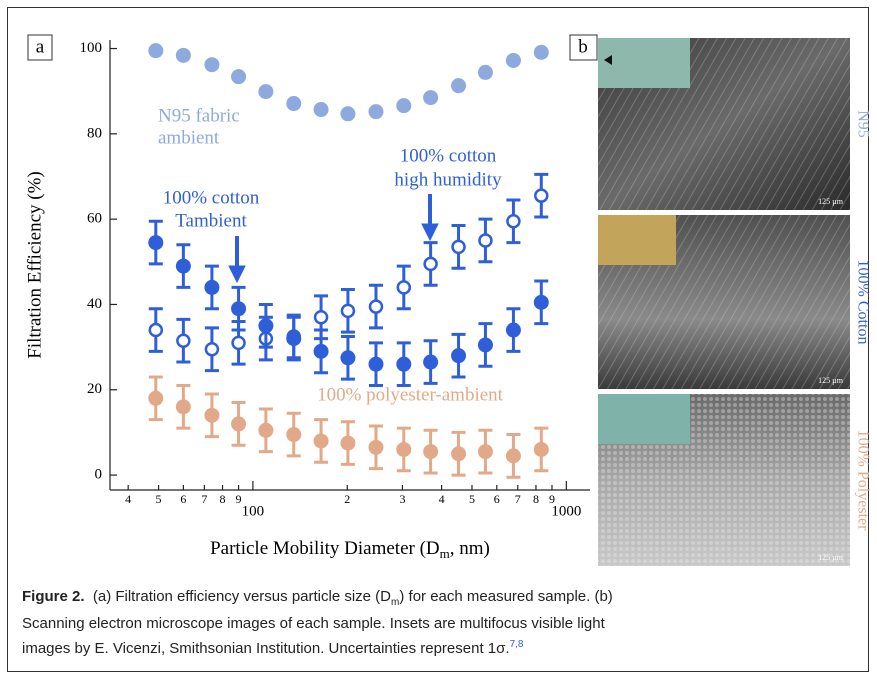 This screenshot has height=681, width=877. Describe the element at coordinates (862, 124) in the screenshot. I see `image-label: N95` at that location.